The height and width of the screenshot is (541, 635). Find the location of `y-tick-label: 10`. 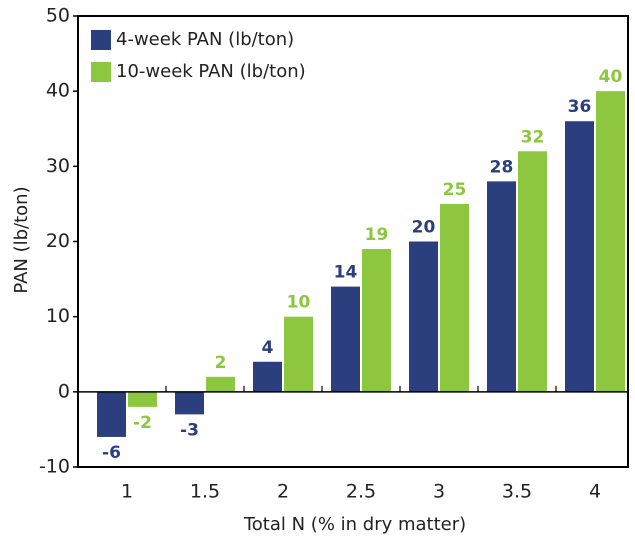

y-tick-label: 10 is located at coordinates (58, 316).